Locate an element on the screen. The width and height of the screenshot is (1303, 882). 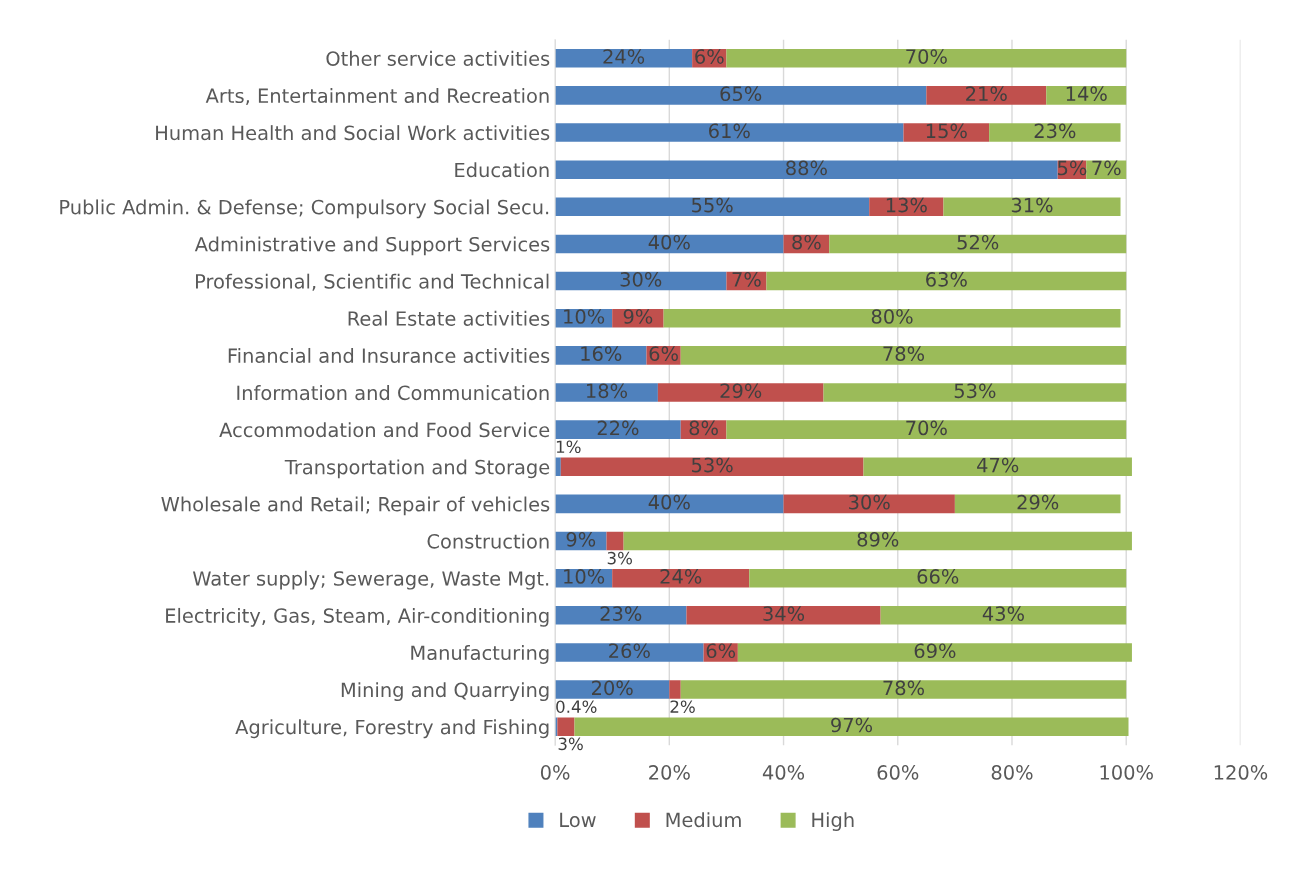
x-tick-label: 40% is located at coordinates (783, 772).